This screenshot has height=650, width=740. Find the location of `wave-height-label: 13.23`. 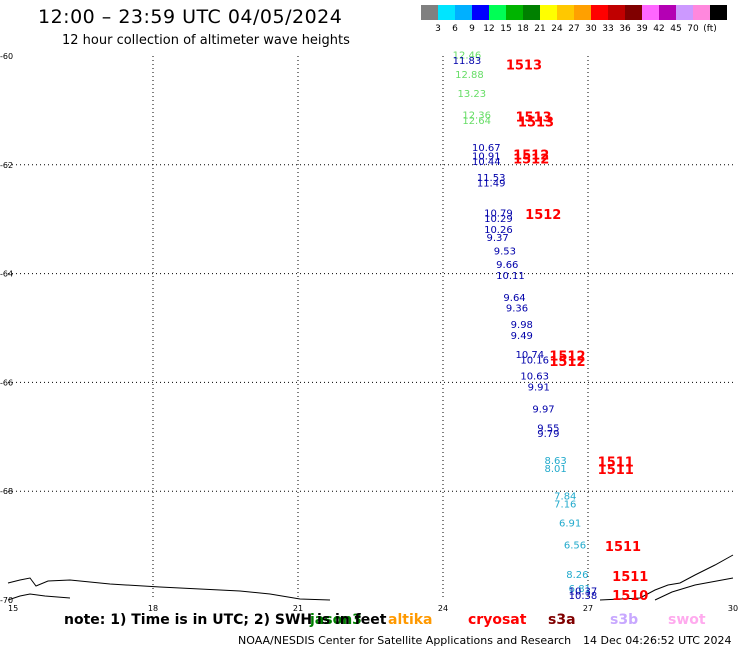

wave-height-label: 13.23 is located at coordinates (472, 94).